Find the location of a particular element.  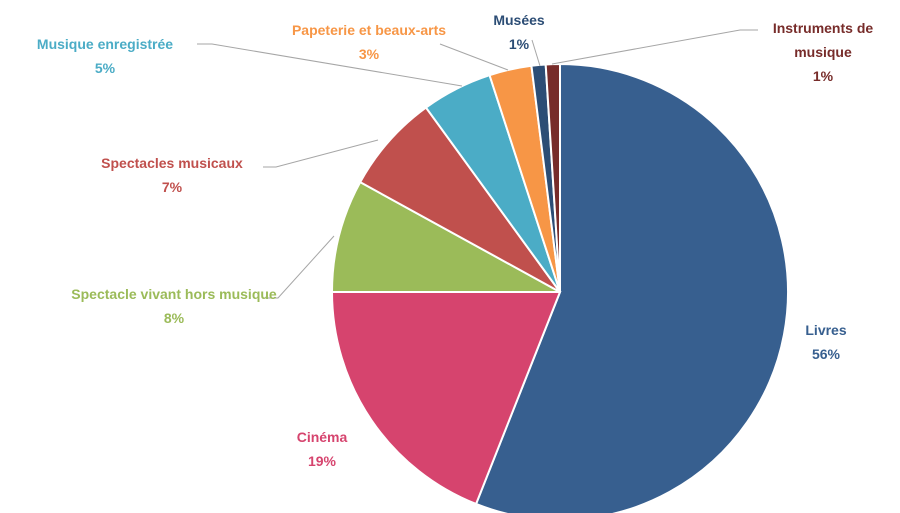

value-label: 7% is located at coordinates (172, 187).